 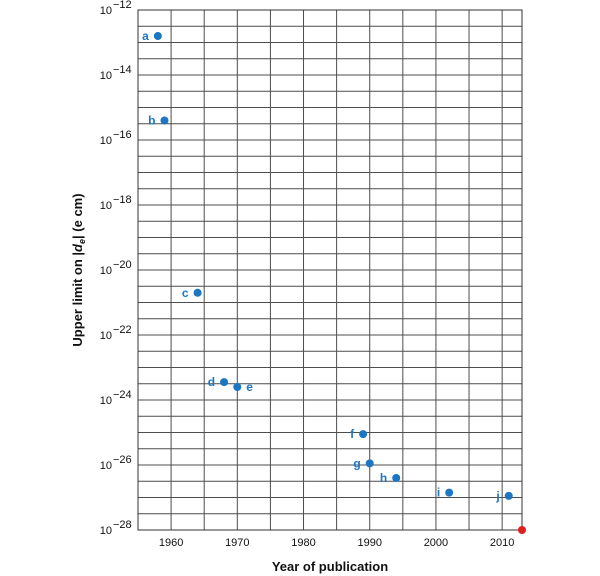 What do you see at coordinates (122, 460) in the screenshot?
I see `y-tick-exponent: −26` at bounding box center [122, 460].